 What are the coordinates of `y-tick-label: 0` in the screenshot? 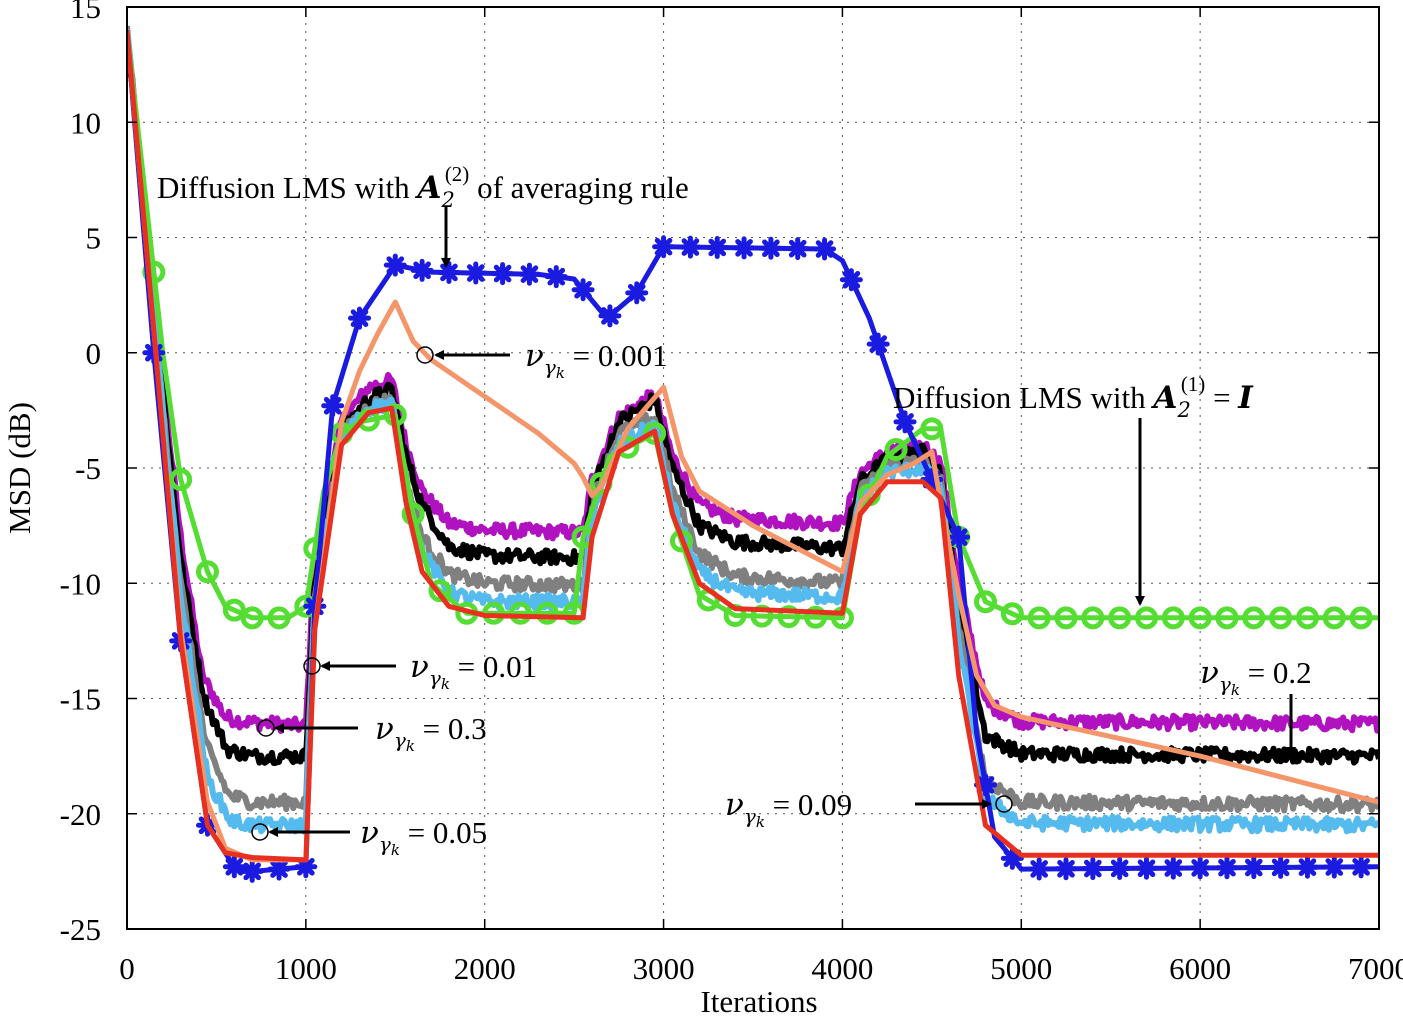 It's located at (94, 353).